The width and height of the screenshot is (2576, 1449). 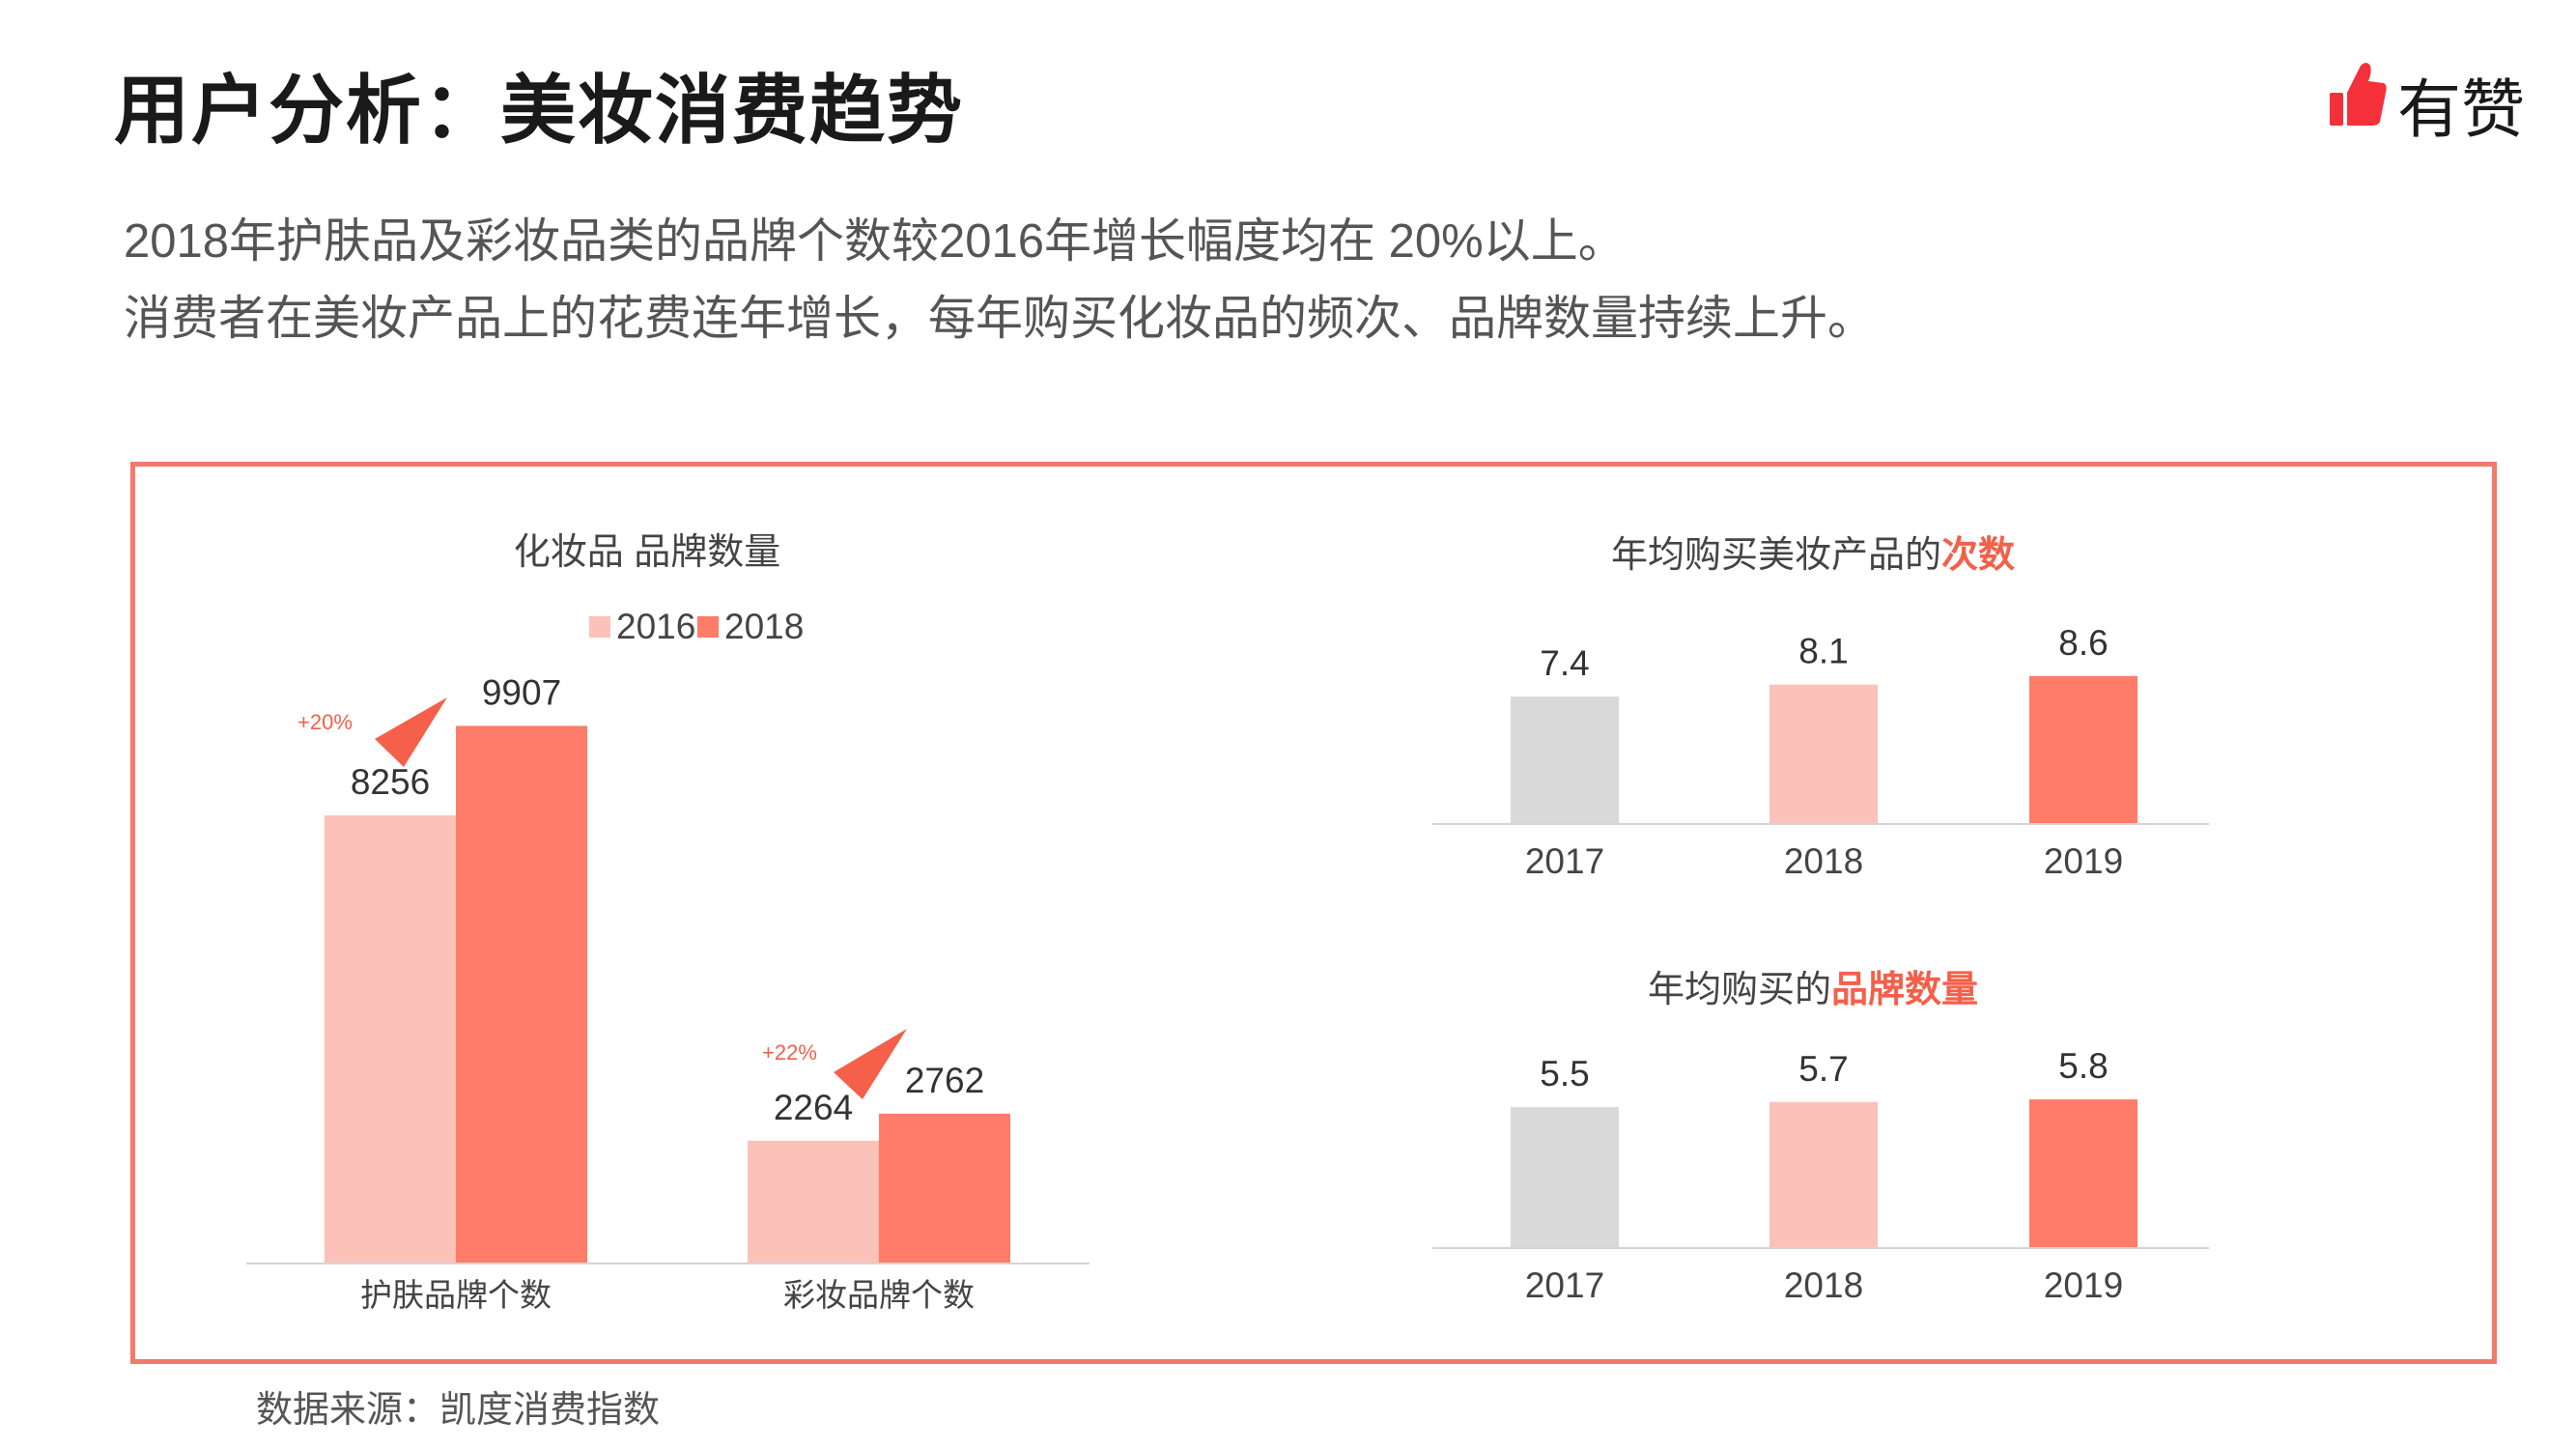 What do you see at coordinates (764, 626) in the screenshot?
I see `legend-label-2018: 2018` at bounding box center [764, 626].